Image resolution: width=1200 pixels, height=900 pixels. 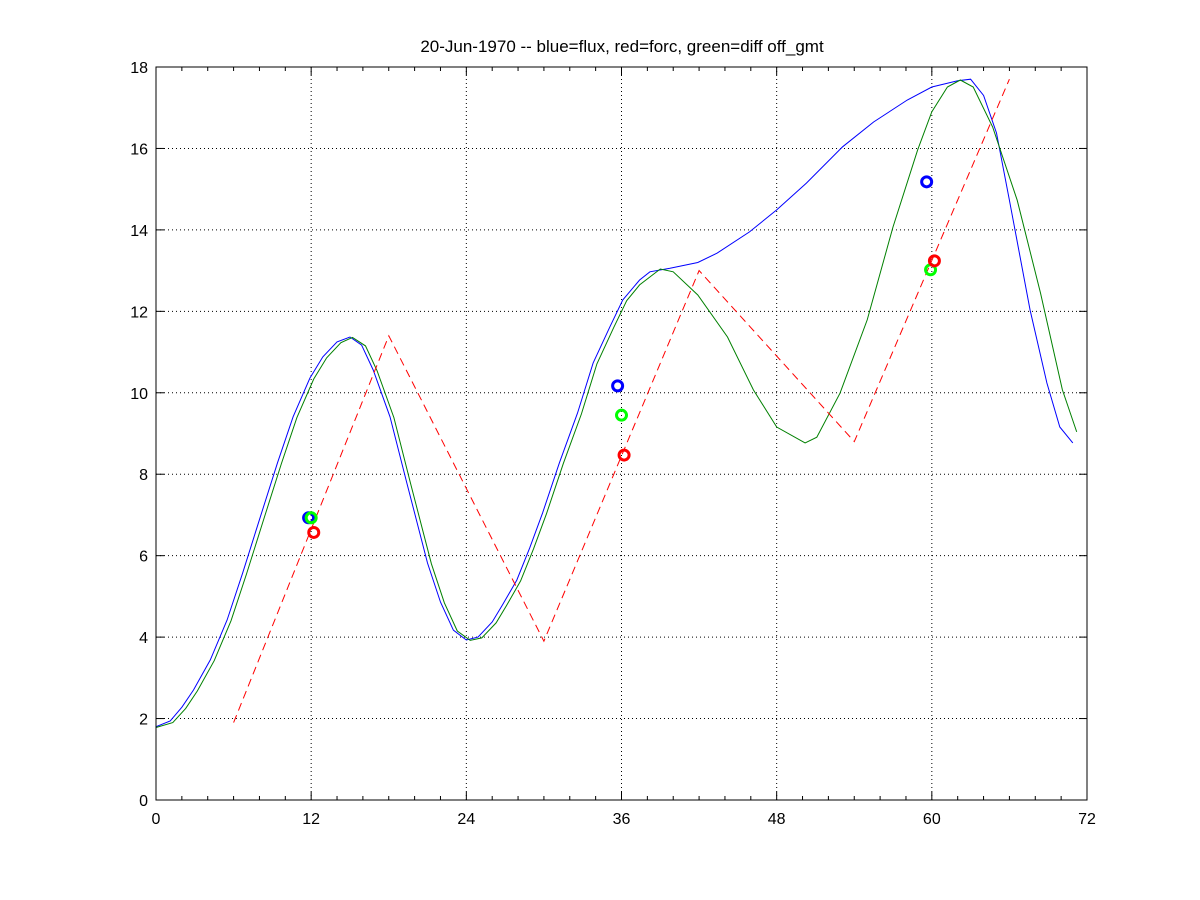 What do you see at coordinates (777, 819) in the screenshot?
I see `x-tick-label: 48` at bounding box center [777, 819].